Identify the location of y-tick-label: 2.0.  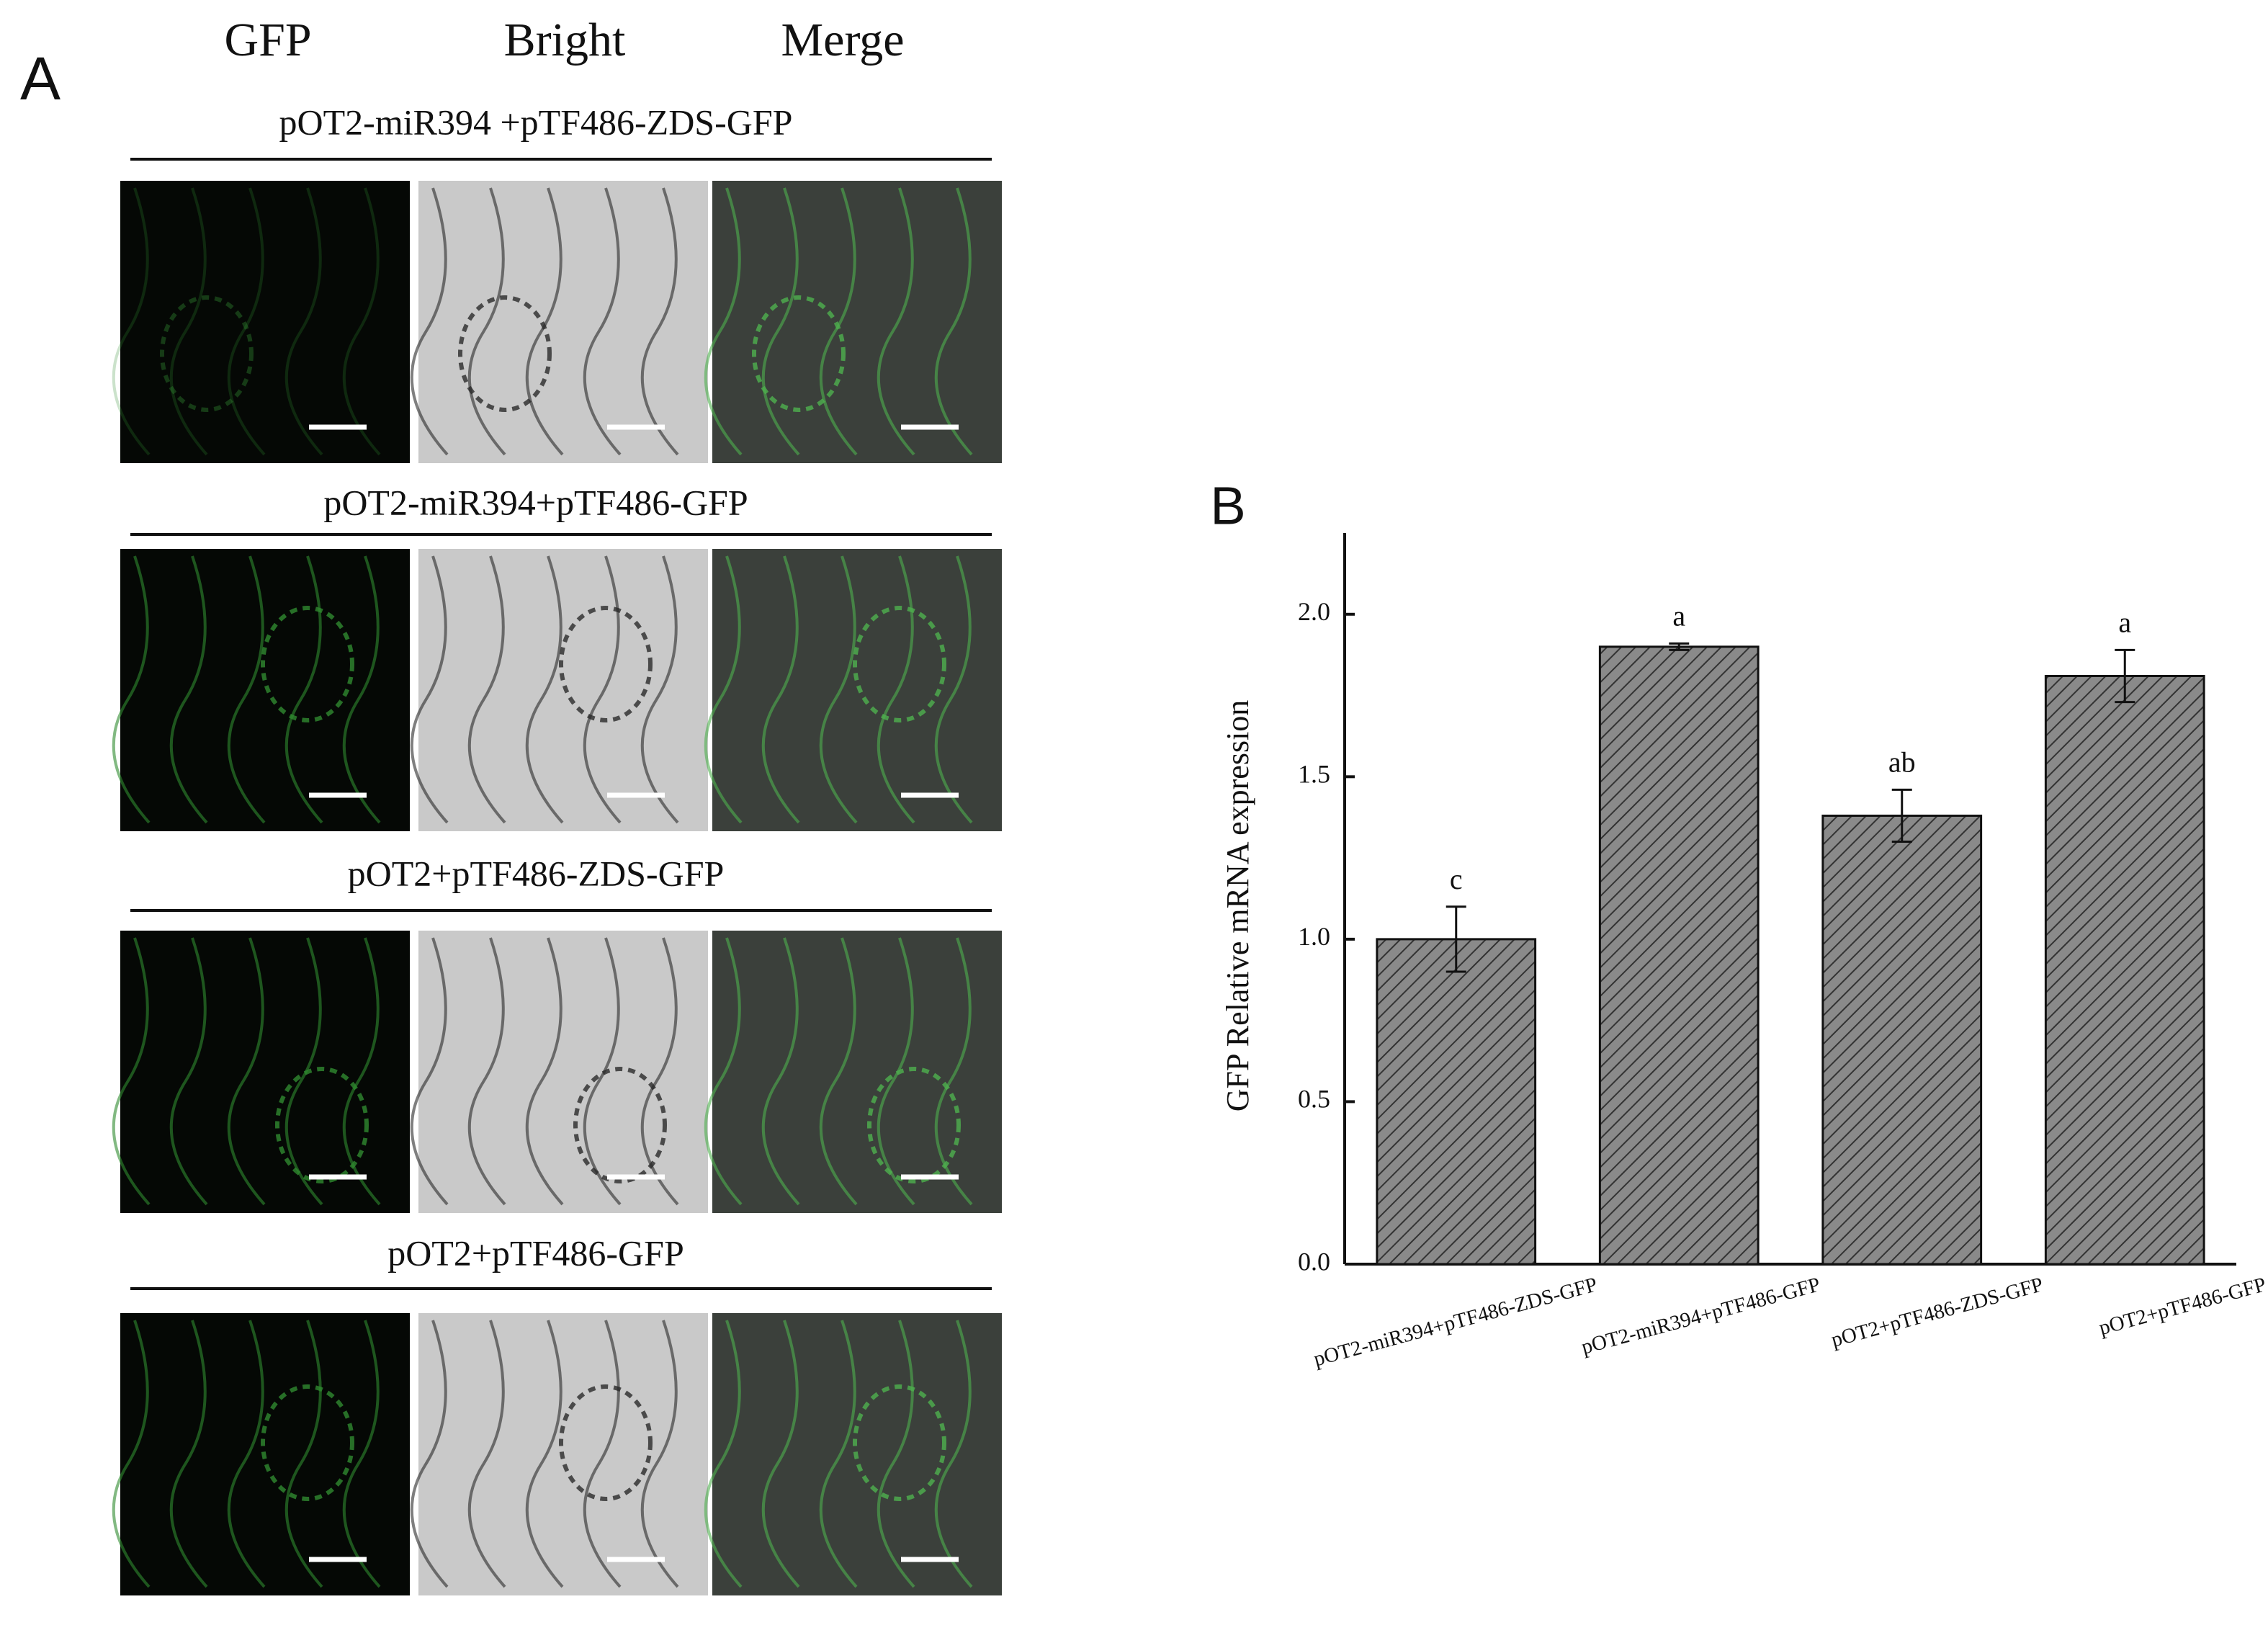
(1314, 611).